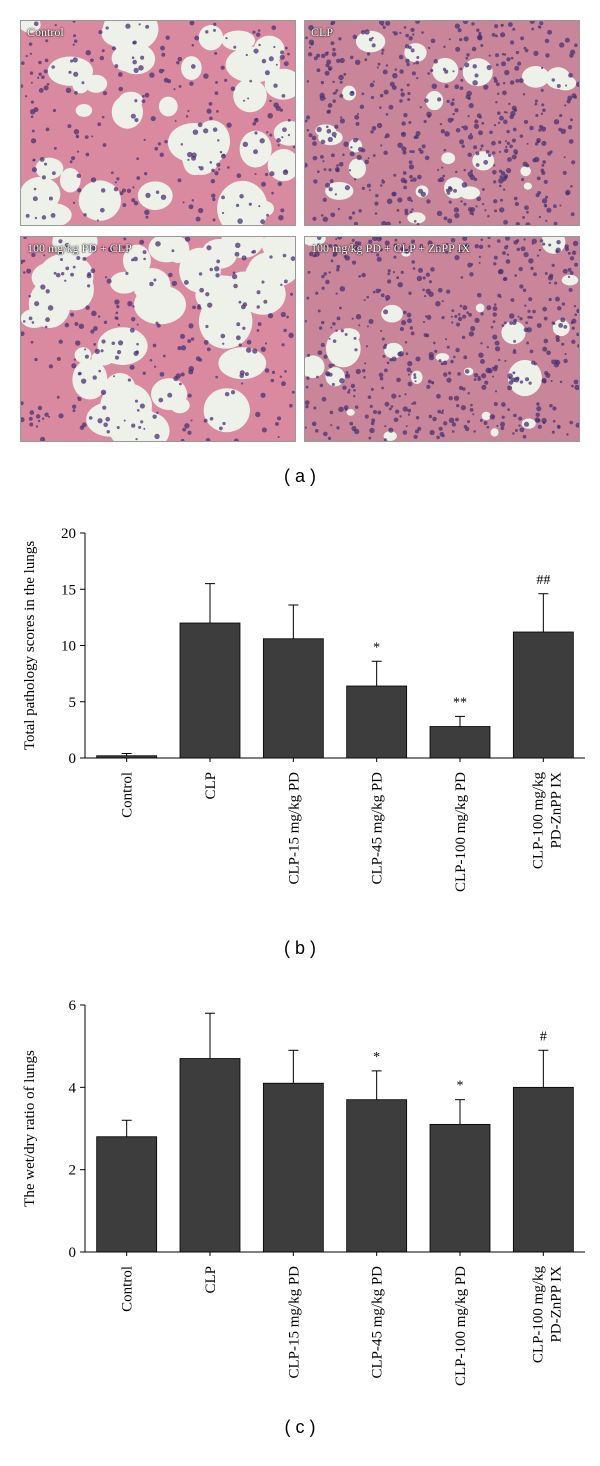  Describe the element at coordinates (211, 1280) in the screenshot. I see `category-label: CLP` at that location.